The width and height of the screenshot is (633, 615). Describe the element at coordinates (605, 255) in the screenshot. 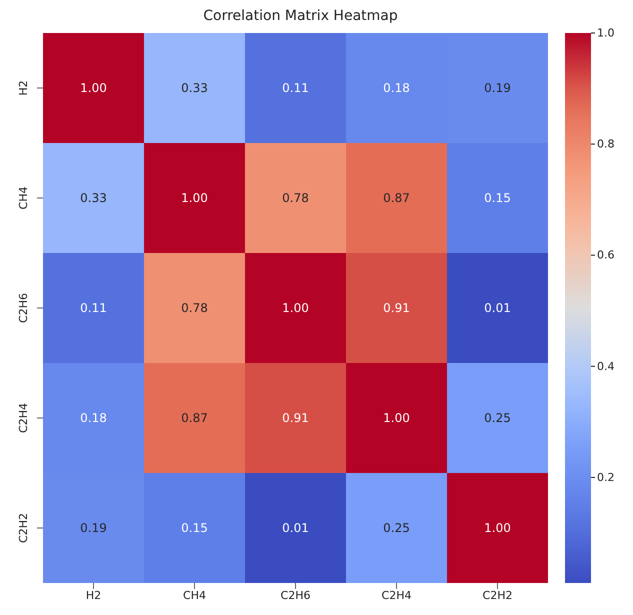

I see `color-bar-label: 0.6` at that location.